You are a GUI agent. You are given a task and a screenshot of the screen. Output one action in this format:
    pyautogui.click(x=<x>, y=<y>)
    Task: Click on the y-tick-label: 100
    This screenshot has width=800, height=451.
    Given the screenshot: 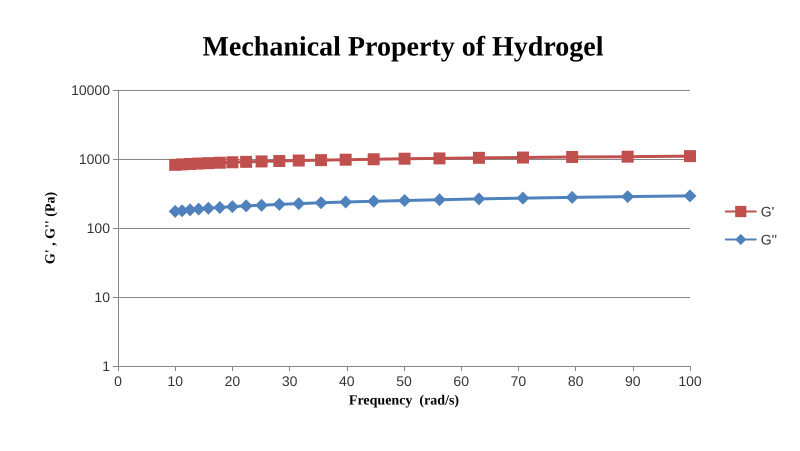 What is the action you would take?
    pyautogui.click(x=98, y=228)
    